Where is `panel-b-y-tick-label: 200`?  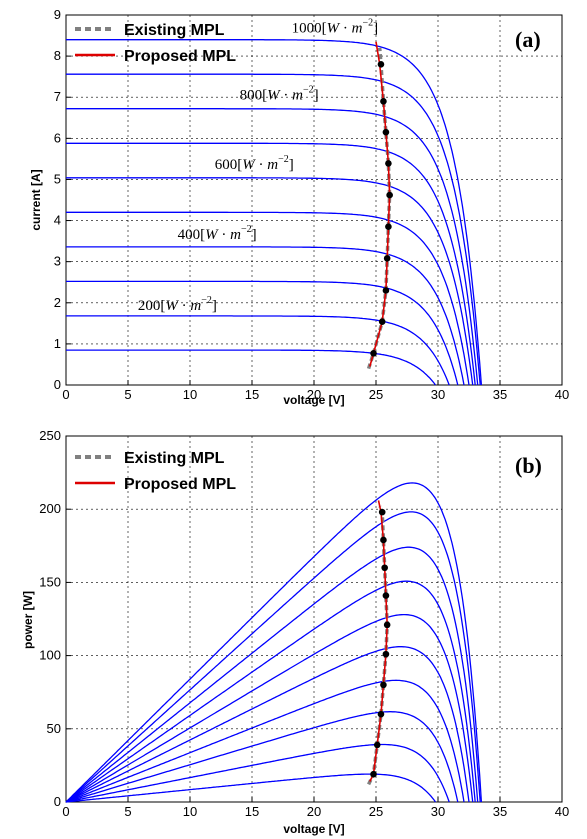 panel-b-y-tick-label: 200 is located at coordinates (50, 508).